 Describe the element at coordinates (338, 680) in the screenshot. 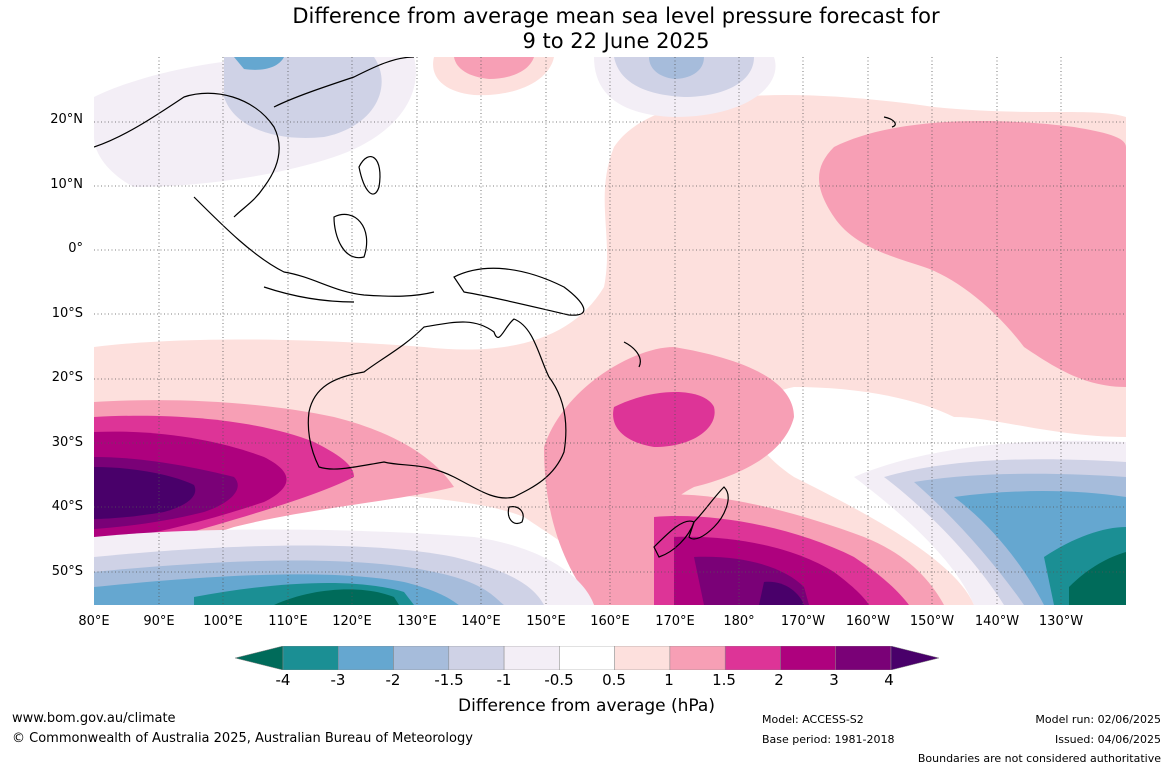

I see `colorbar-label: -3` at that location.